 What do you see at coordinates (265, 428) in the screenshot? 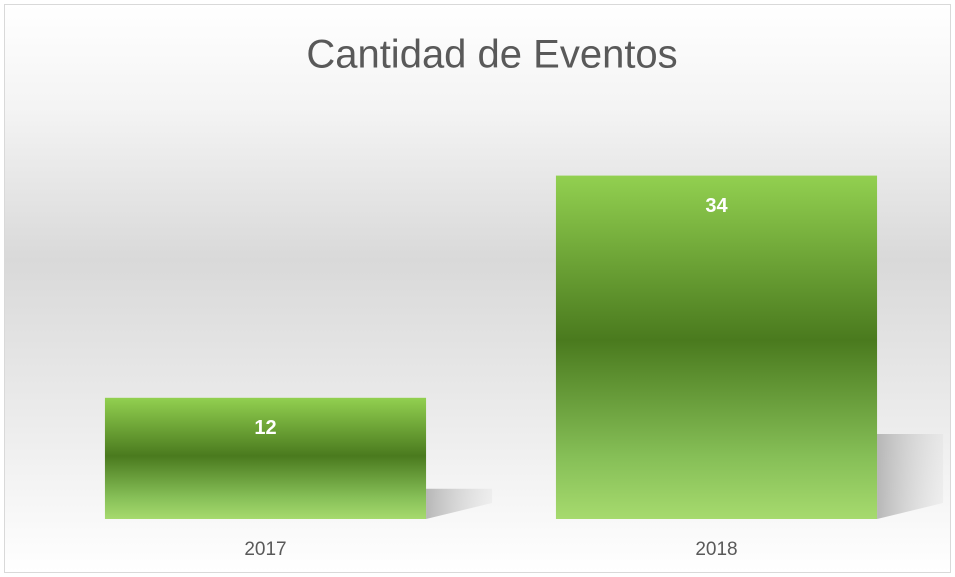
I see `data-label: 12` at bounding box center [265, 428].